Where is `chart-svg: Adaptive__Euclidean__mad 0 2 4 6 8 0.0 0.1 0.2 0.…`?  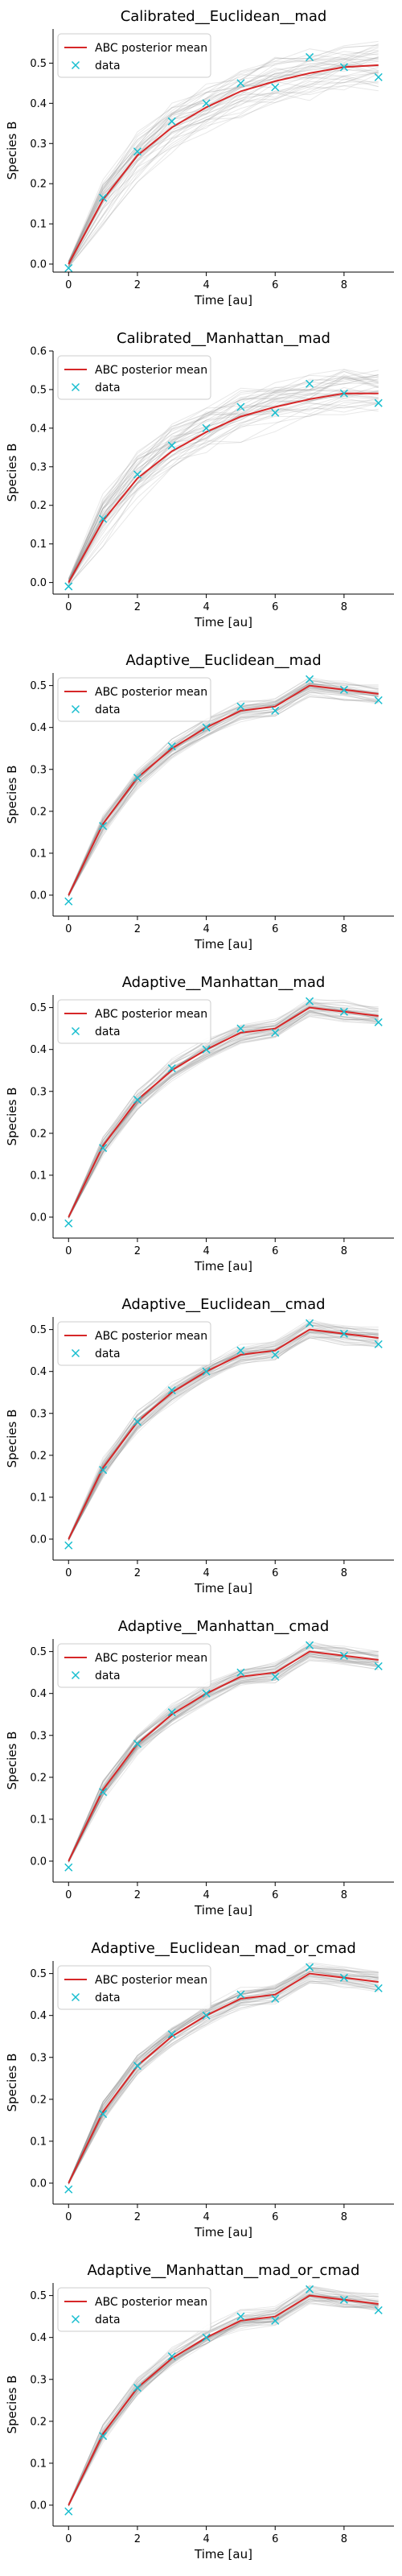
chart-svg: Adaptive__Euclidean__mad 0 2 4 6 8 0.0 0.1 0.2 0.… is located at coordinates (199, 802).